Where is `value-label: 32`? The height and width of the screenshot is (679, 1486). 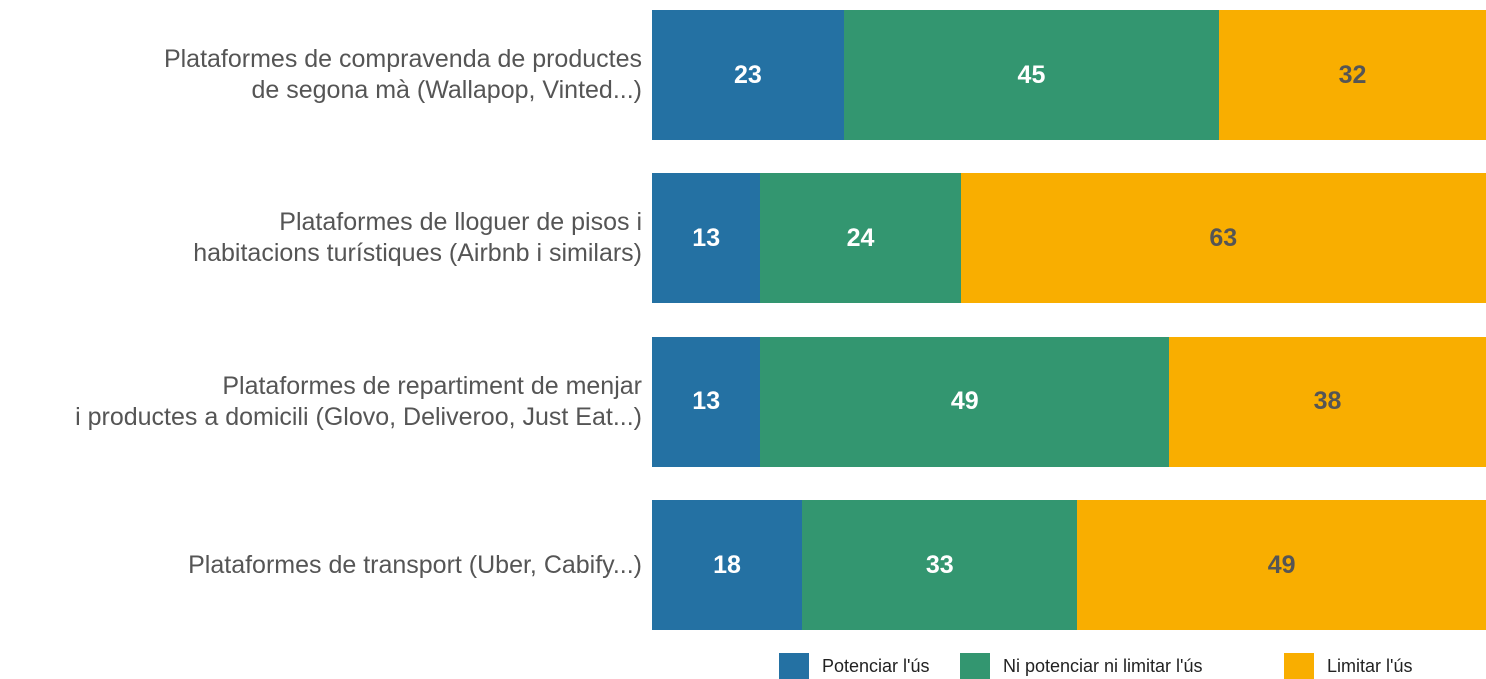 value-label: 32 is located at coordinates (1352, 74).